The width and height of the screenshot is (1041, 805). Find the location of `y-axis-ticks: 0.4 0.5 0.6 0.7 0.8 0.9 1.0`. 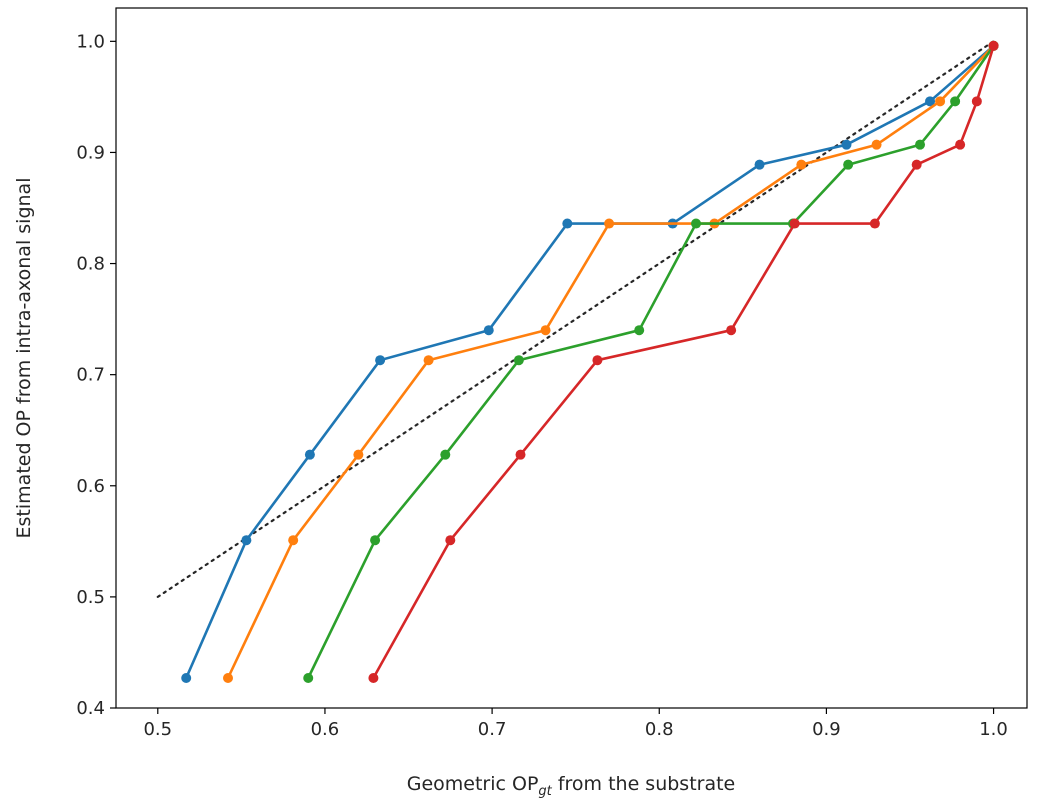

y-axis-ticks: 0.4 0.5 0.6 0.7 0.8 0.9 1.0 is located at coordinates (96, 375).